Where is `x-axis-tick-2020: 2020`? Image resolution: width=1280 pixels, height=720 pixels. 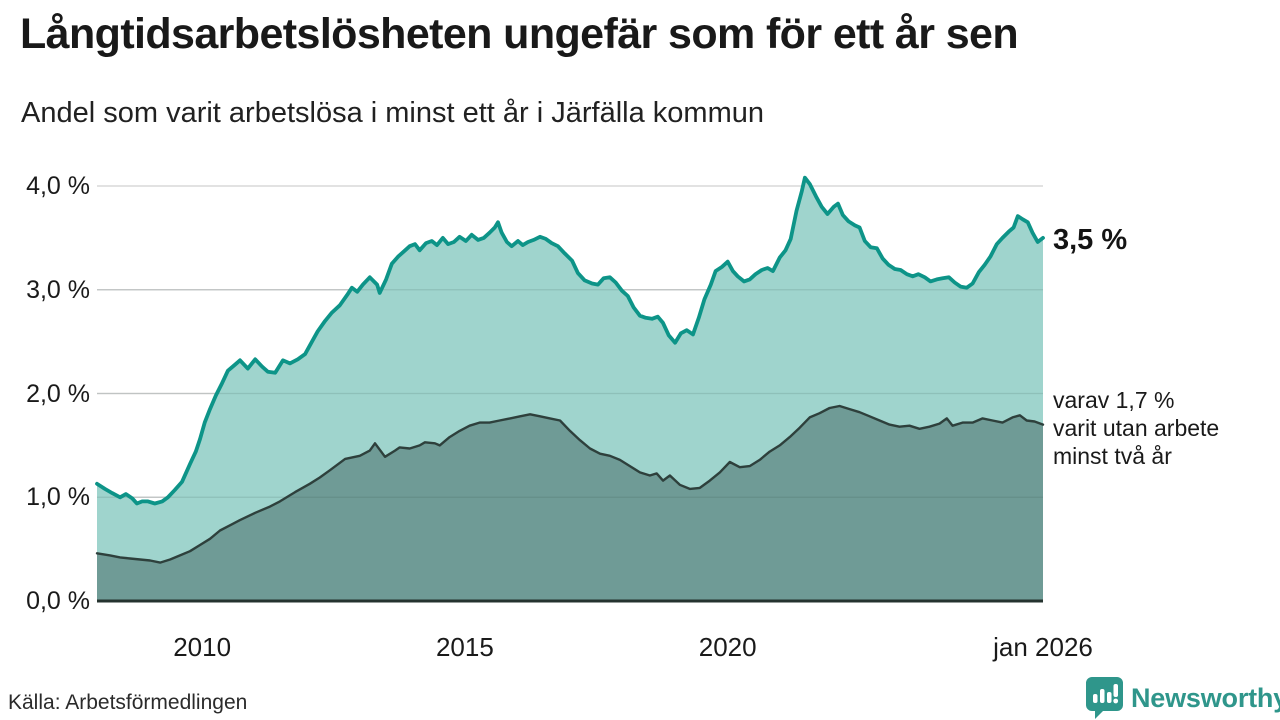
x-axis-tick-2020: 2020 is located at coordinates (727, 647).